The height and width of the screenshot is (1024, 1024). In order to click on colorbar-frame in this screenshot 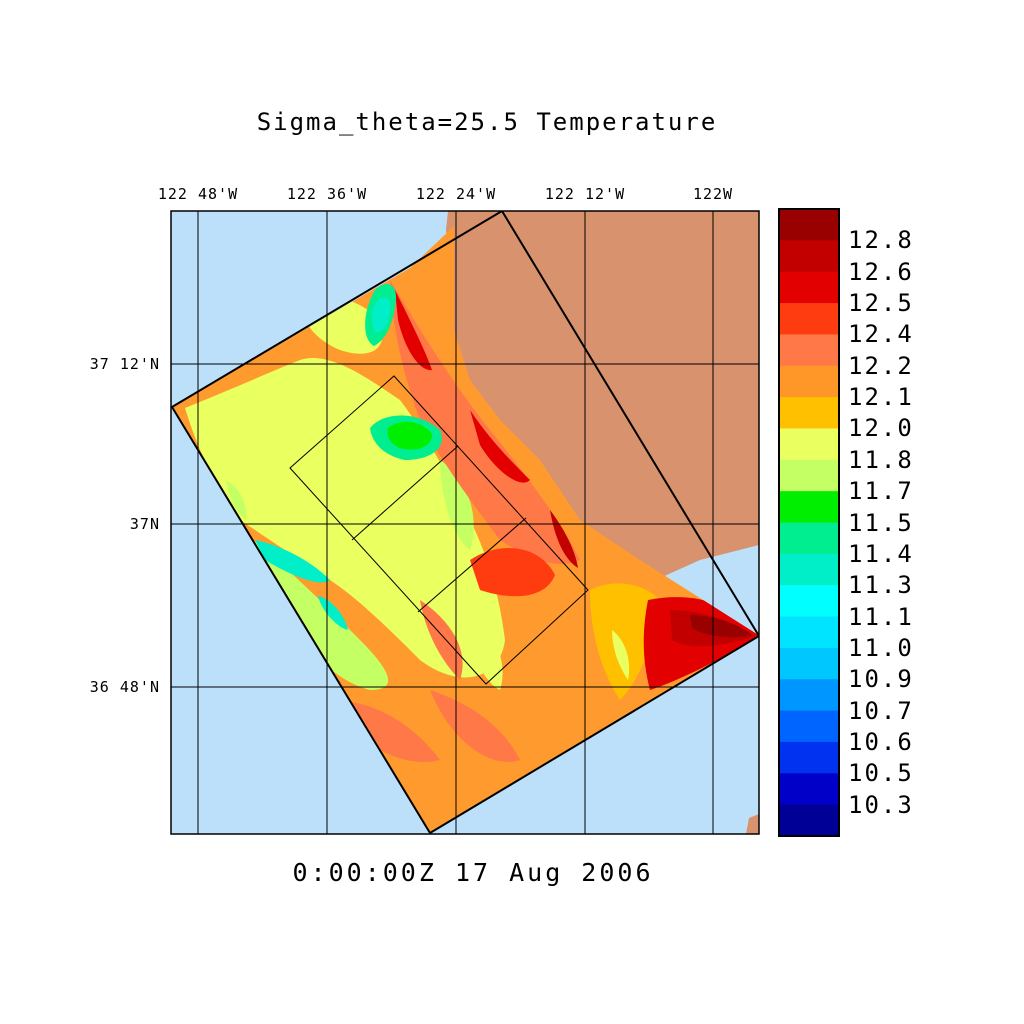, I will do `click(809, 522)`.